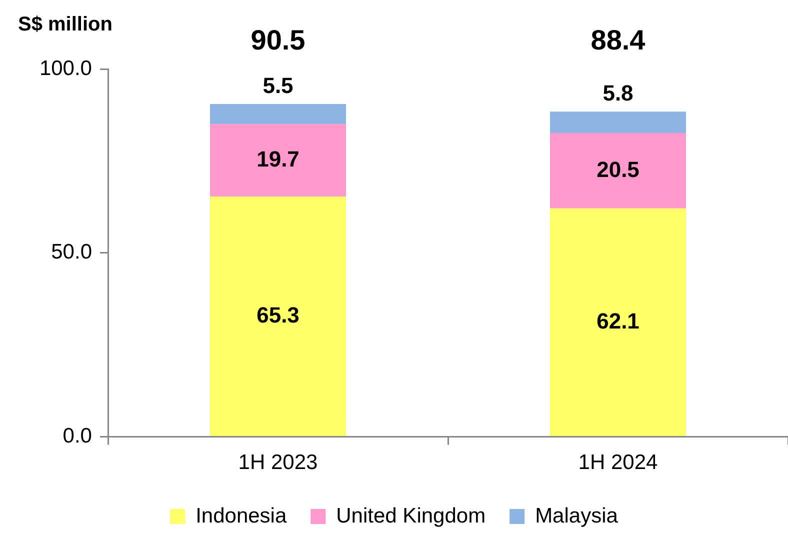  What do you see at coordinates (278, 40) in the screenshot?
I see `total-label: 90.5` at bounding box center [278, 40].